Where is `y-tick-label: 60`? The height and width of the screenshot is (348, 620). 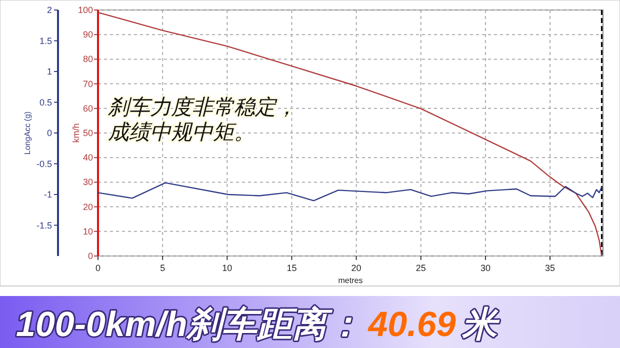
y-tick-label: 60 is located at coordinates (87, 108).